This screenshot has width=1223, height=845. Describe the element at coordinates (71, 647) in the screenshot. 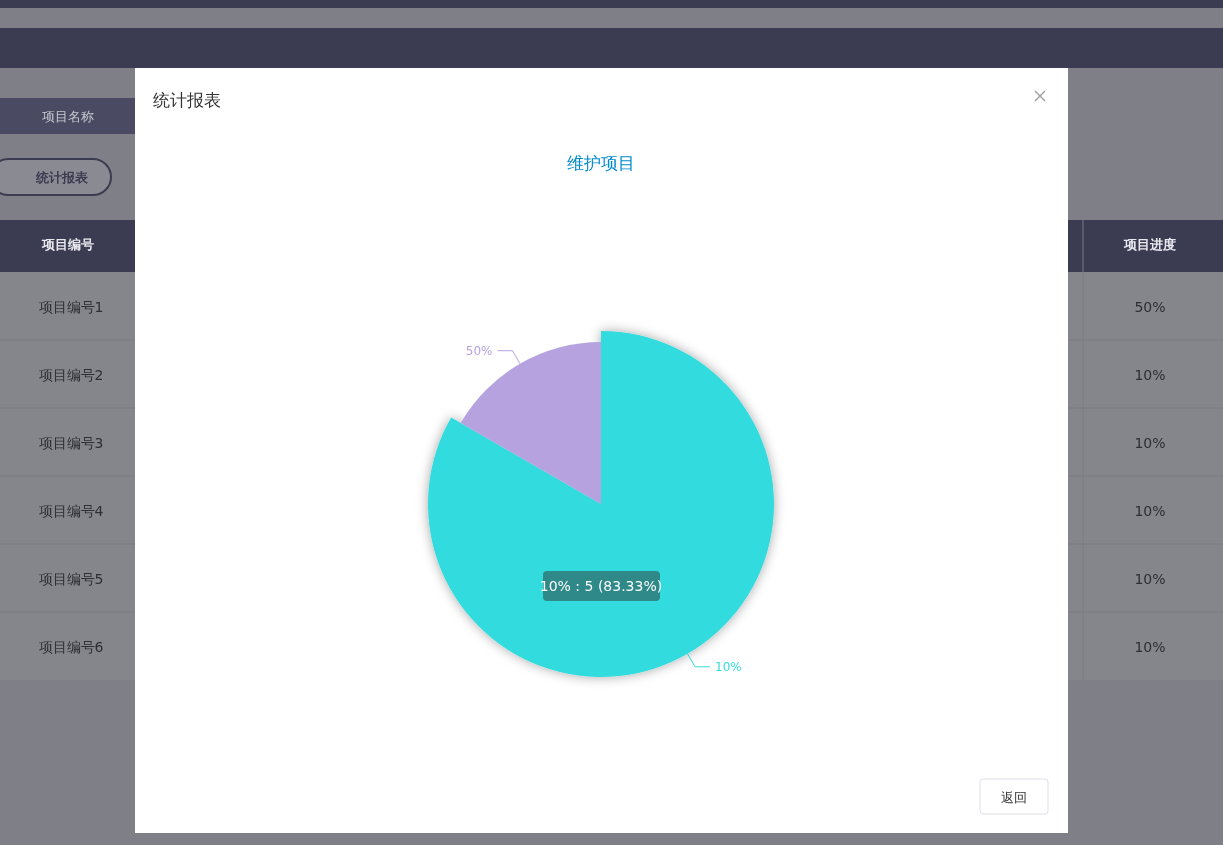

I see `text: 项目编号6` at that location.